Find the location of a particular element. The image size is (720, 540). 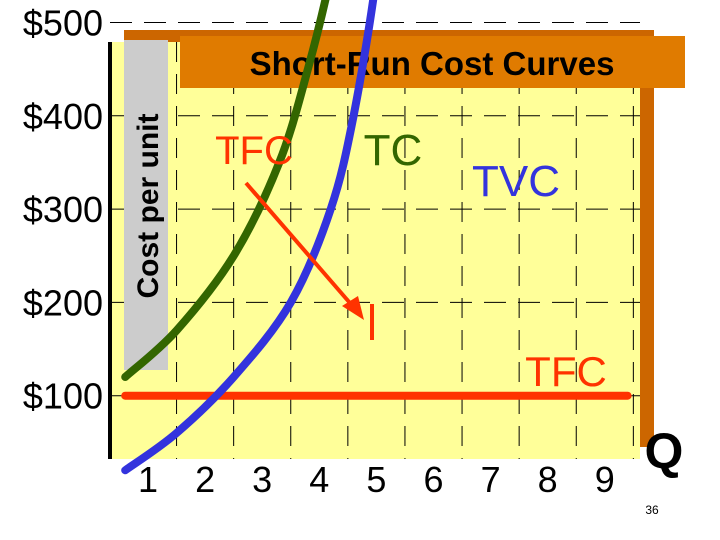

y-label-strip is located at coordinates (146, 205).